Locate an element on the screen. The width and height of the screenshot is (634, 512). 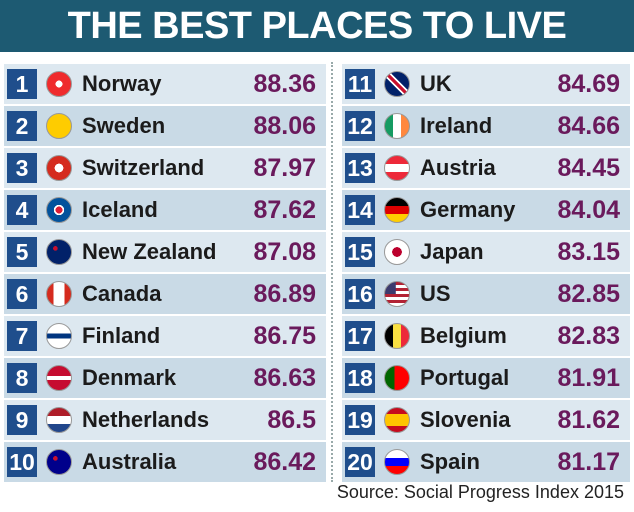
rank: 7 is located at coordinates (22, 336).